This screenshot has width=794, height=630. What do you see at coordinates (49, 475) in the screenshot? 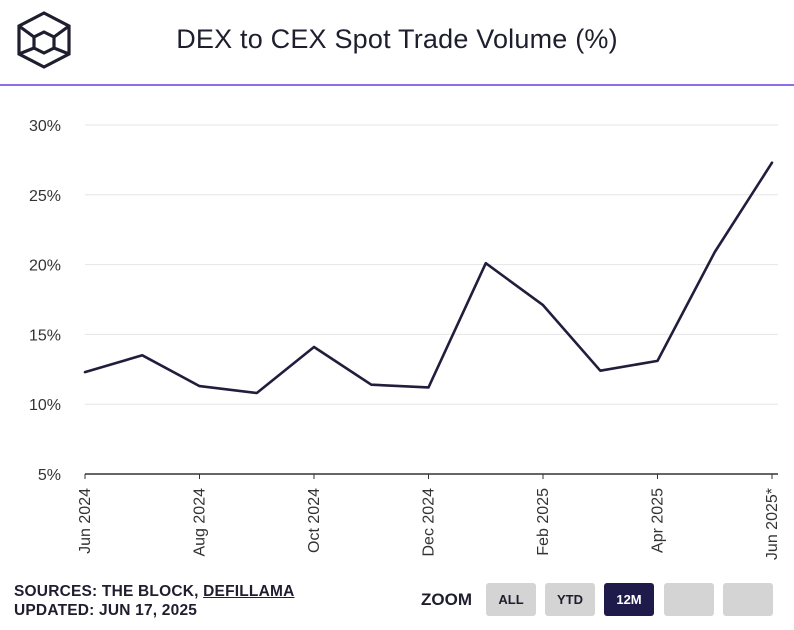
I see `y-tick-label: 5%` at bounding box center [49, 475].